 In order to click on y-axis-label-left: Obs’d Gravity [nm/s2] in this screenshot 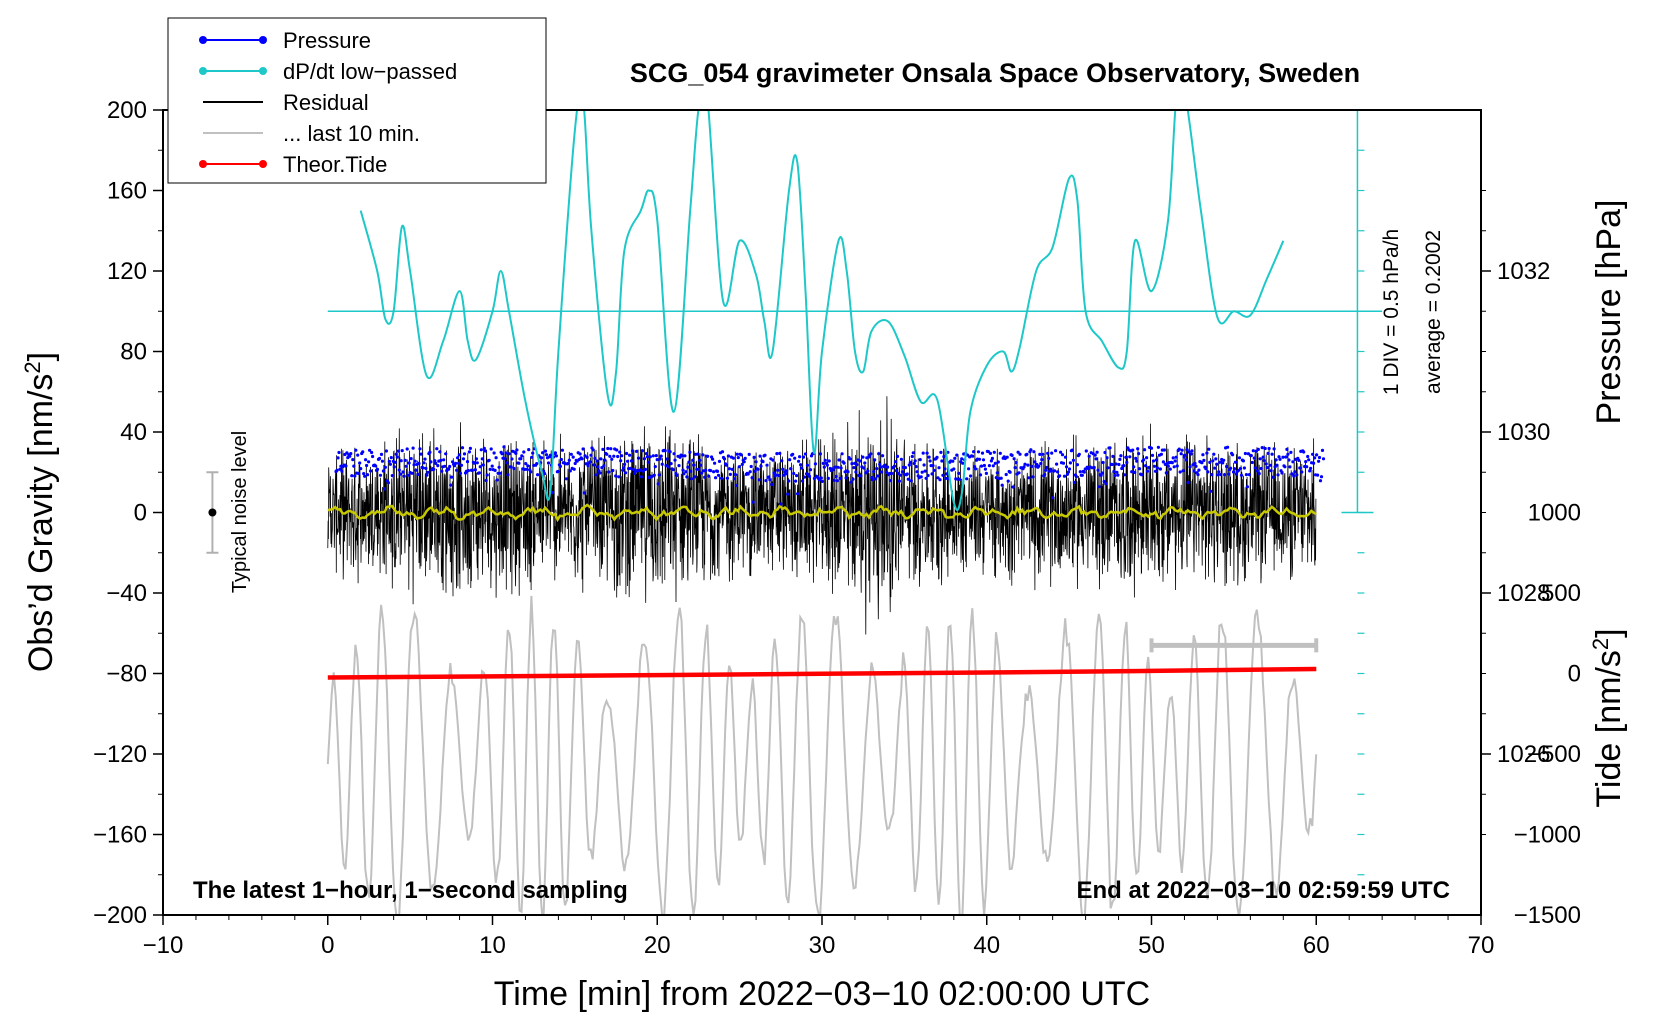, I will do `click(40, 512)`.